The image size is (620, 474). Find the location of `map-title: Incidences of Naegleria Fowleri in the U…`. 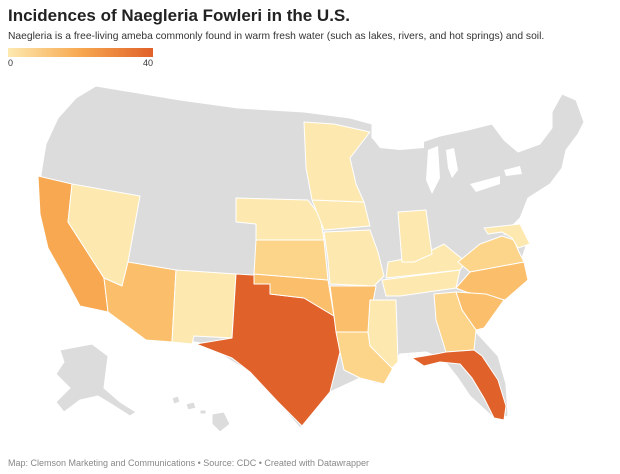

map-title: Incidences of Naegleria Fowleri in the U… is located at coordinates (179, 15).